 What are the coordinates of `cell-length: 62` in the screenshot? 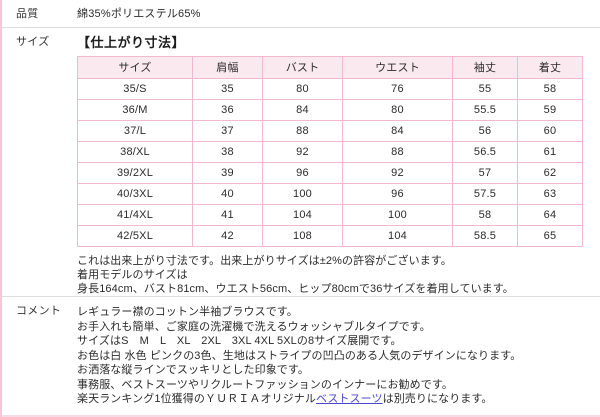 It's located at (550, 173).